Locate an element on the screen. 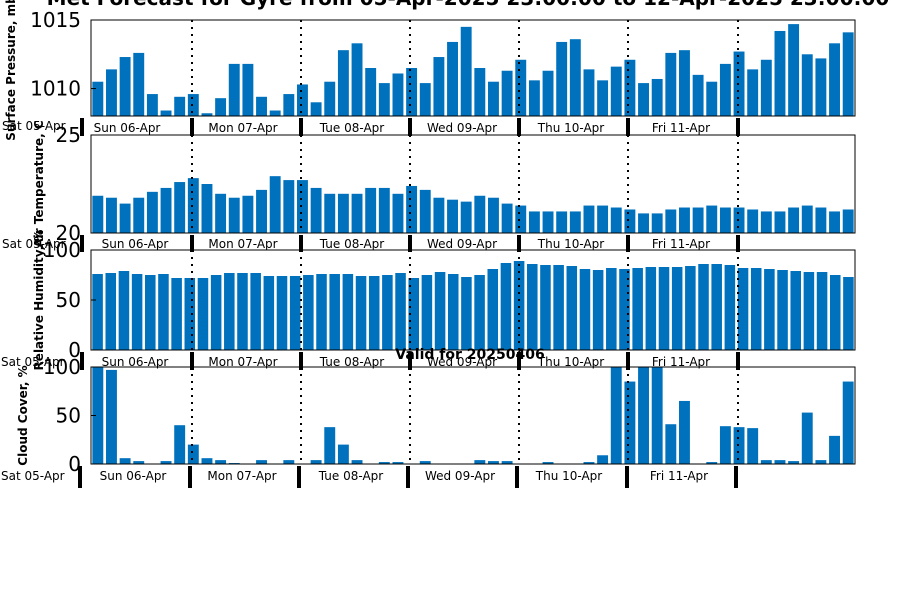  y-tick-label: 0 is located at coordinates (74, 464).